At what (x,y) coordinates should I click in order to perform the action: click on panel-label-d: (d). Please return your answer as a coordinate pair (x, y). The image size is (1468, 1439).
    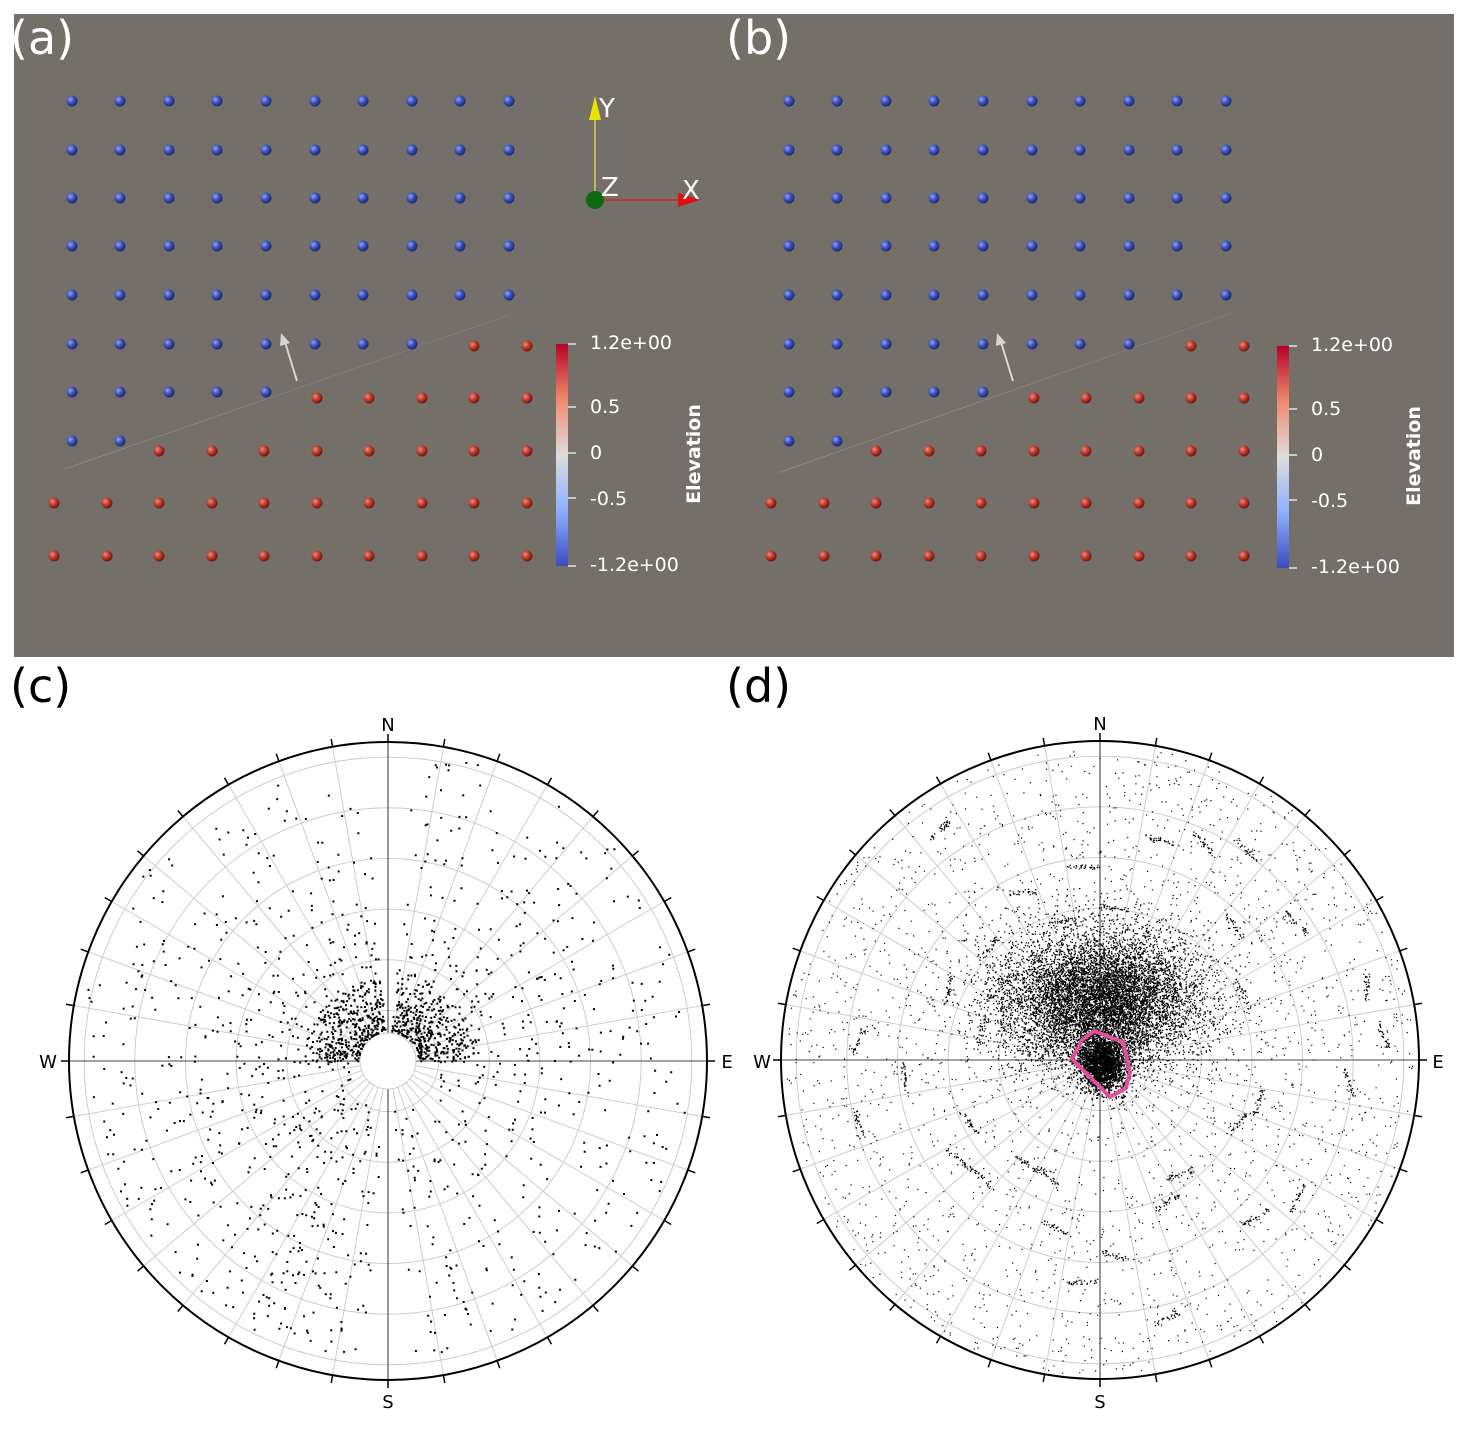
    Looking at the image, I should click on (758, 686).